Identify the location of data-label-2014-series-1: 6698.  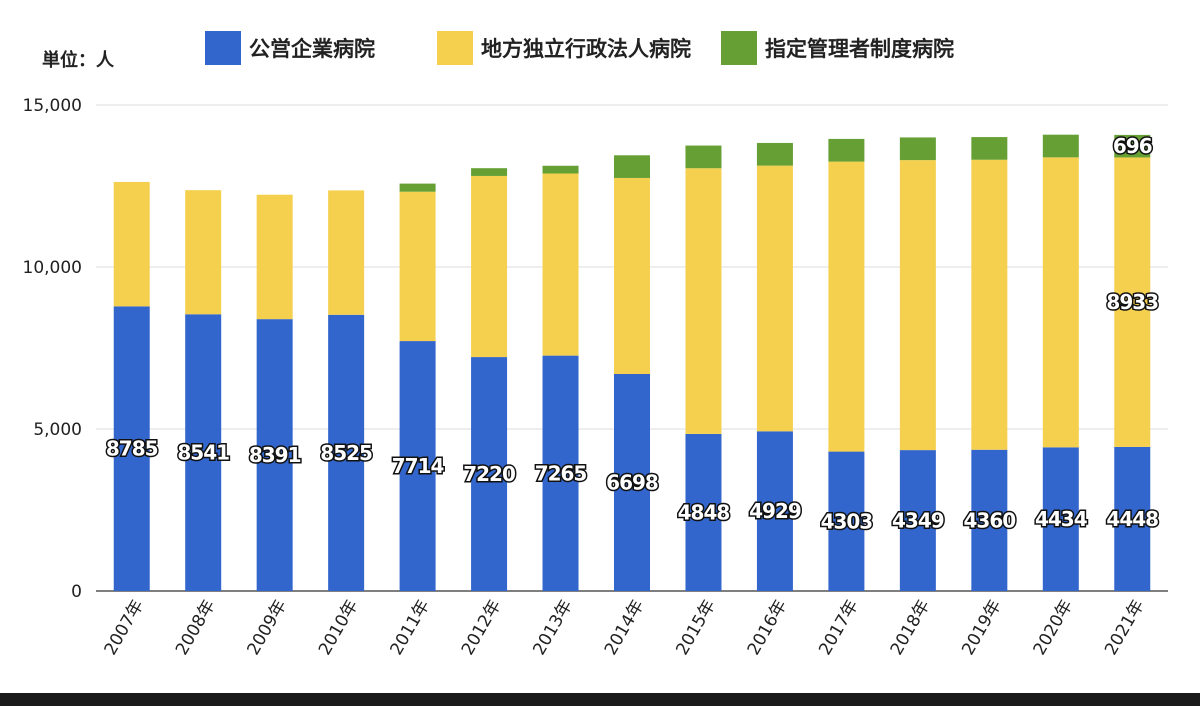
(632, 482).